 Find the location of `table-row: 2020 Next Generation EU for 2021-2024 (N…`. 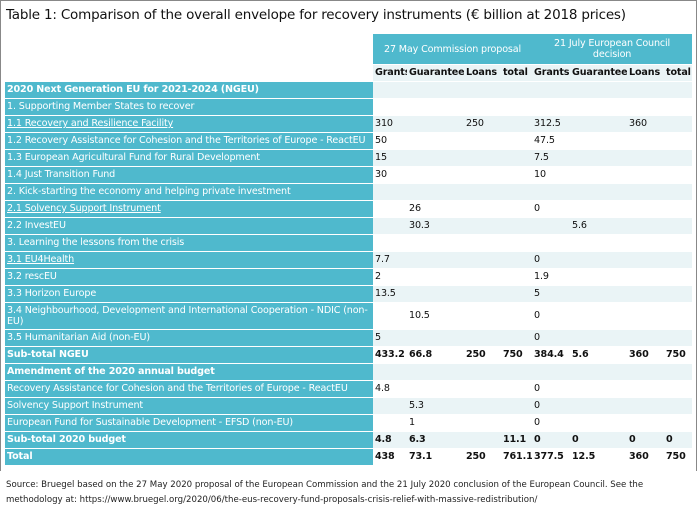

table-row: 2020 Next Generation EU for 2021-2024 (N… is located at coordinates (349, 90).